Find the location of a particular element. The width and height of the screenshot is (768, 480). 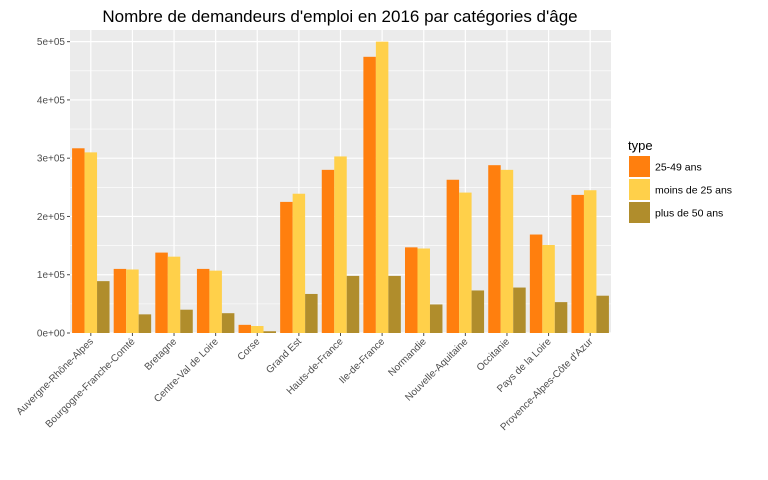

y-tick-label: 2e+05 is located at coordinates (51, 217).